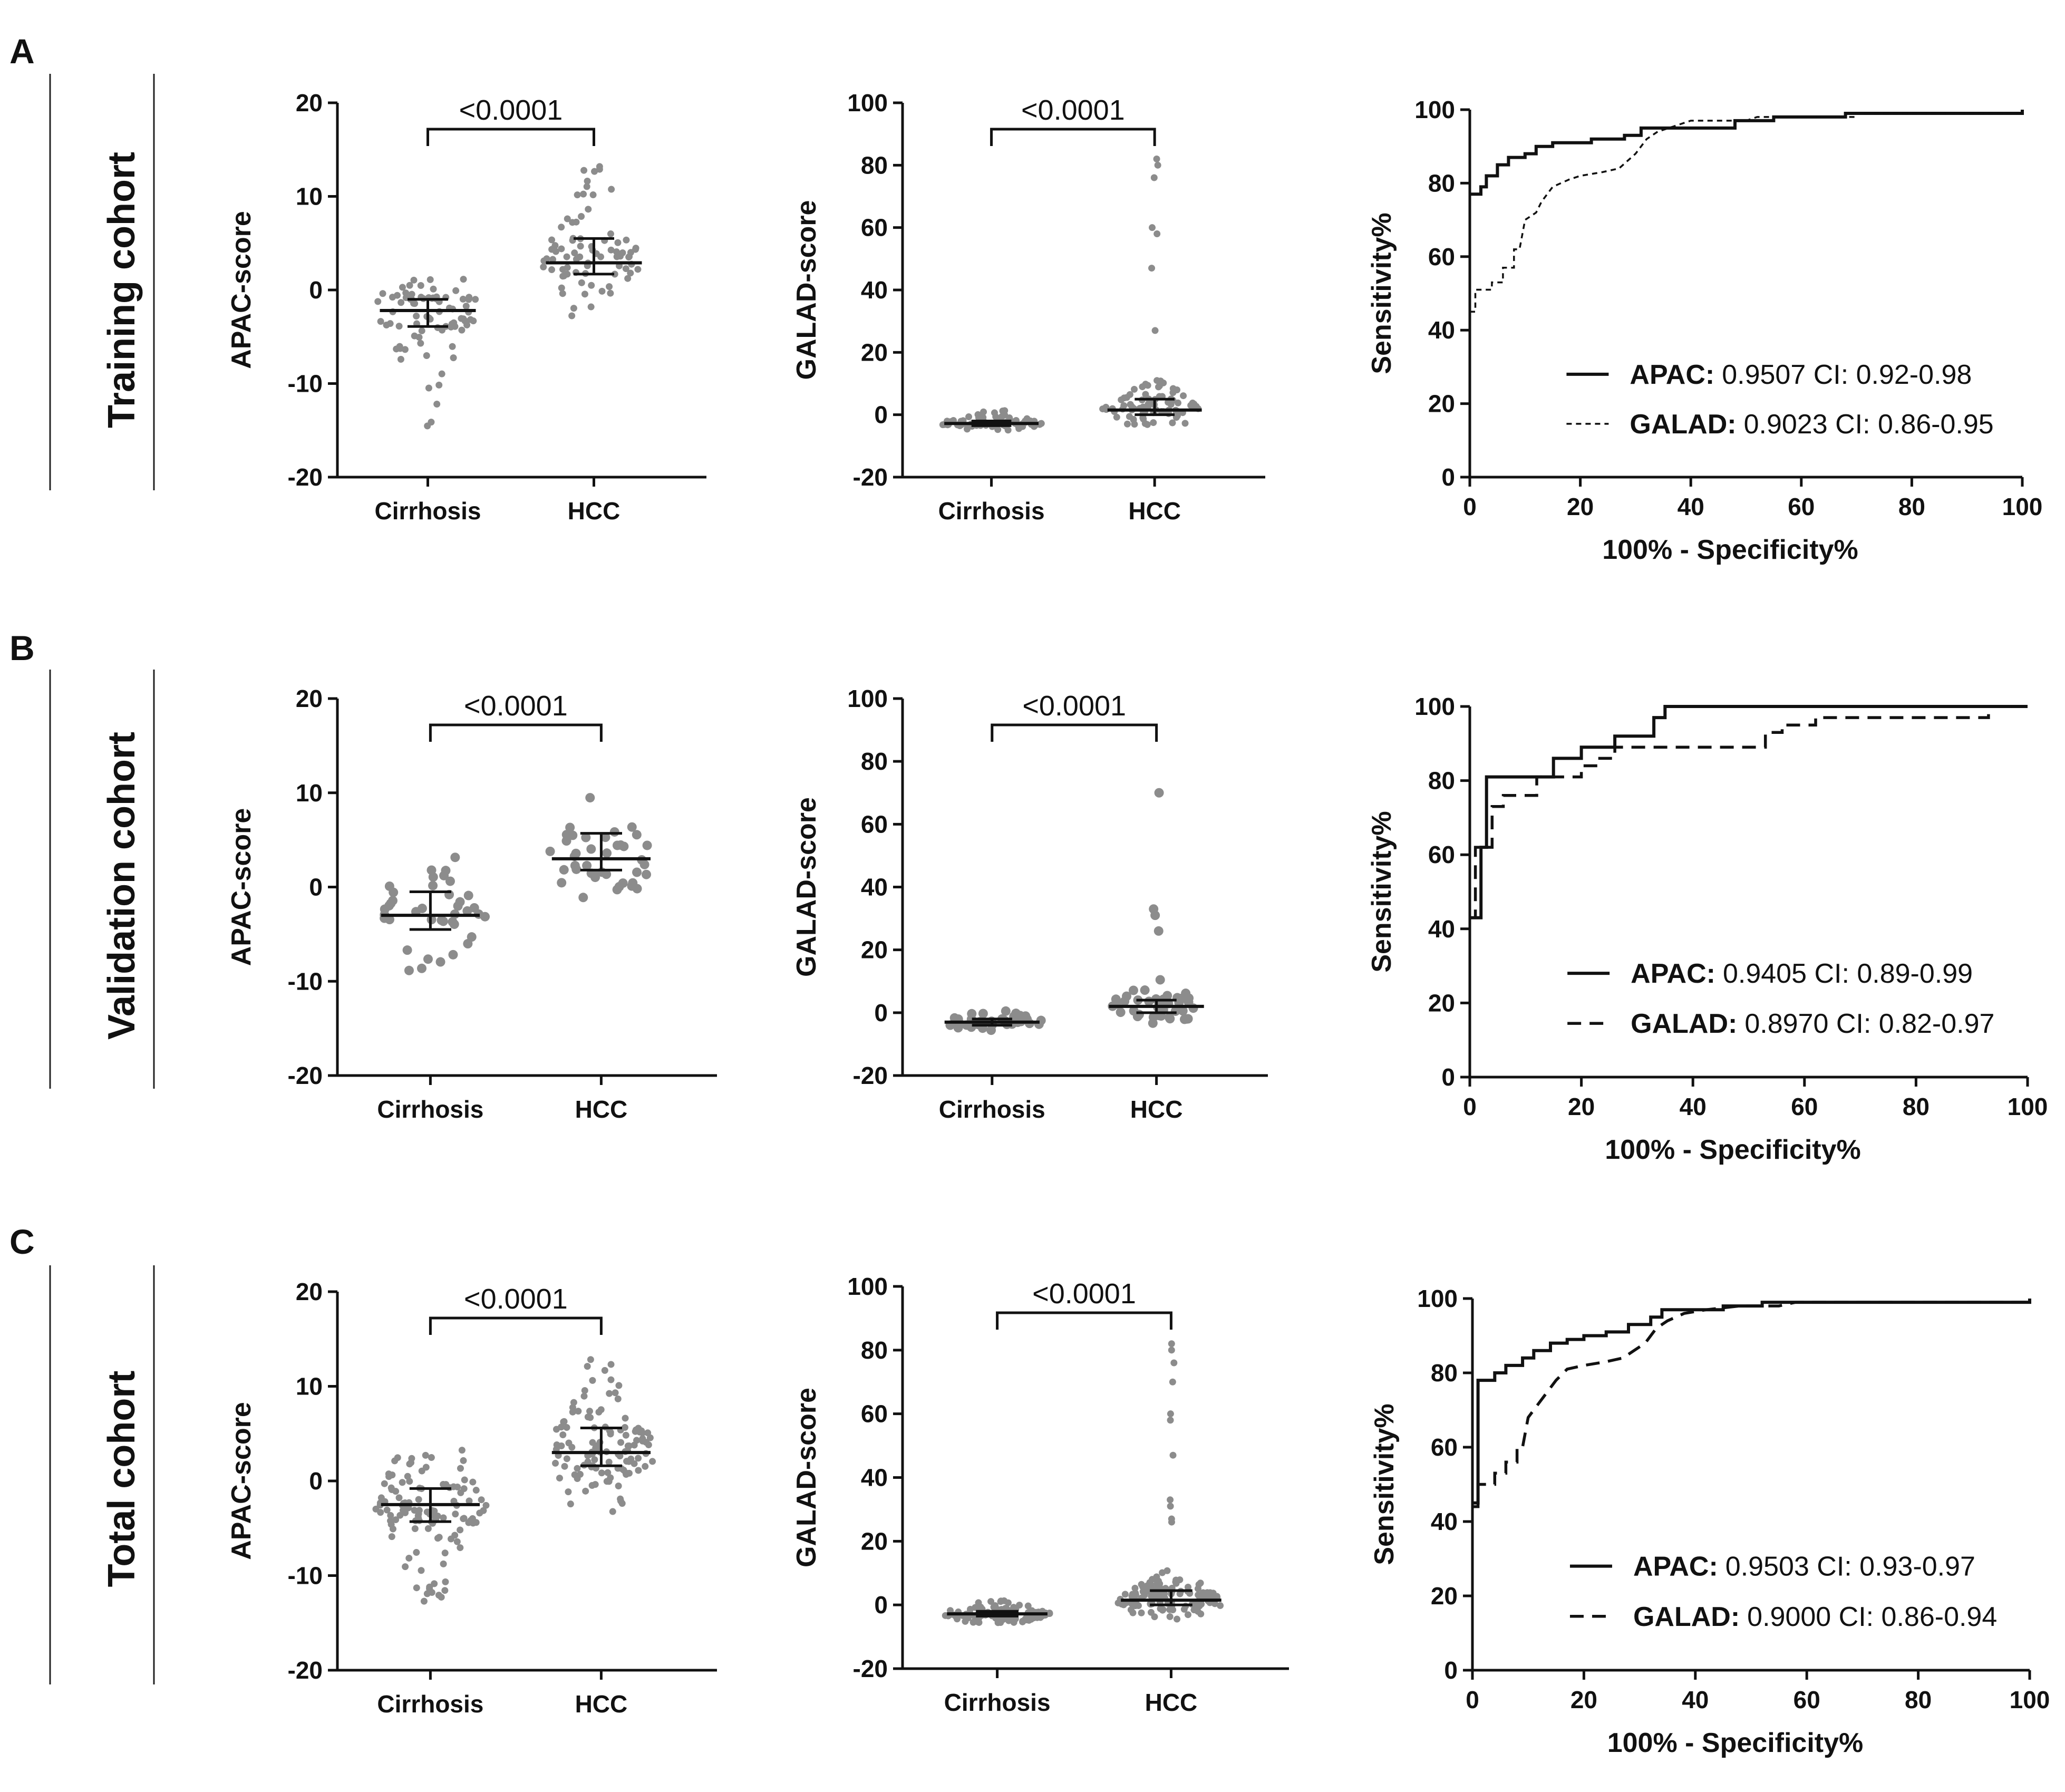  I want to click on galad-y-axis-label: GALAD-score, so click(806, 290).